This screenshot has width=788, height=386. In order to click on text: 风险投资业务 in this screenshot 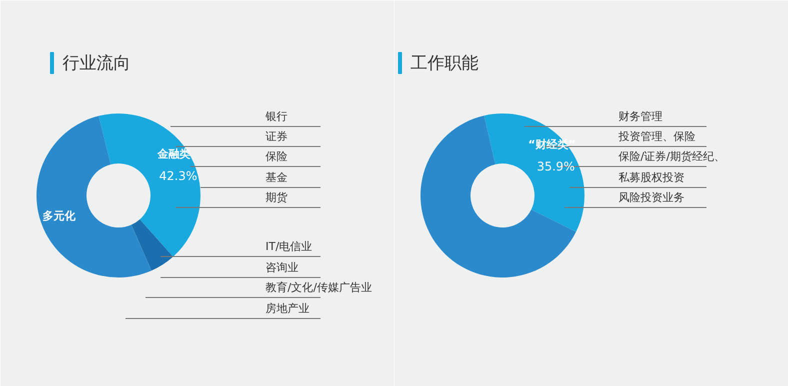, I will do `click(651, 197)`.